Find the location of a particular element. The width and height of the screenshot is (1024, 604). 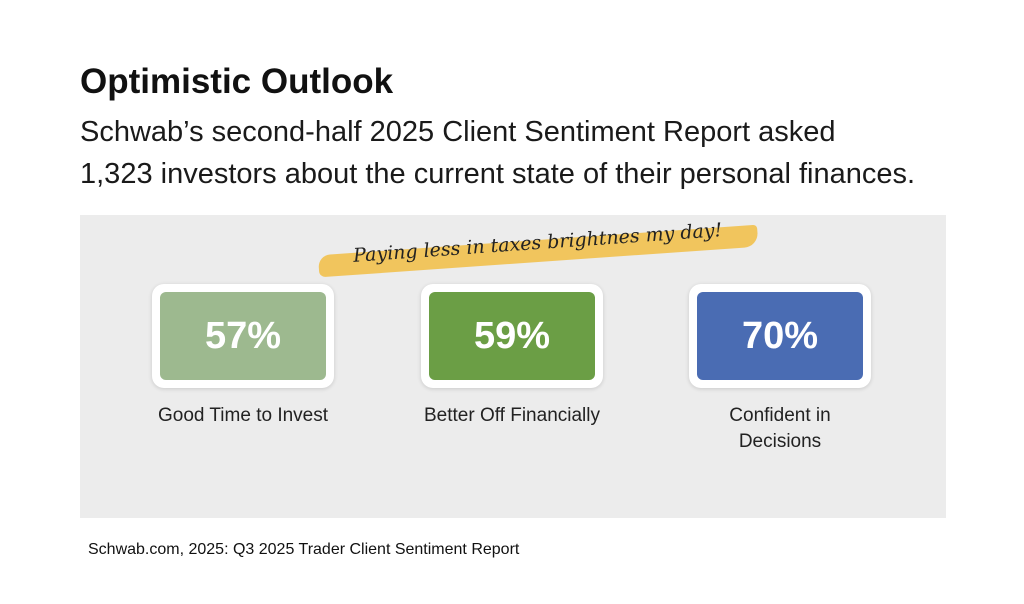

stat-label: Good Time to Invest is located at coordinates (243, 415).